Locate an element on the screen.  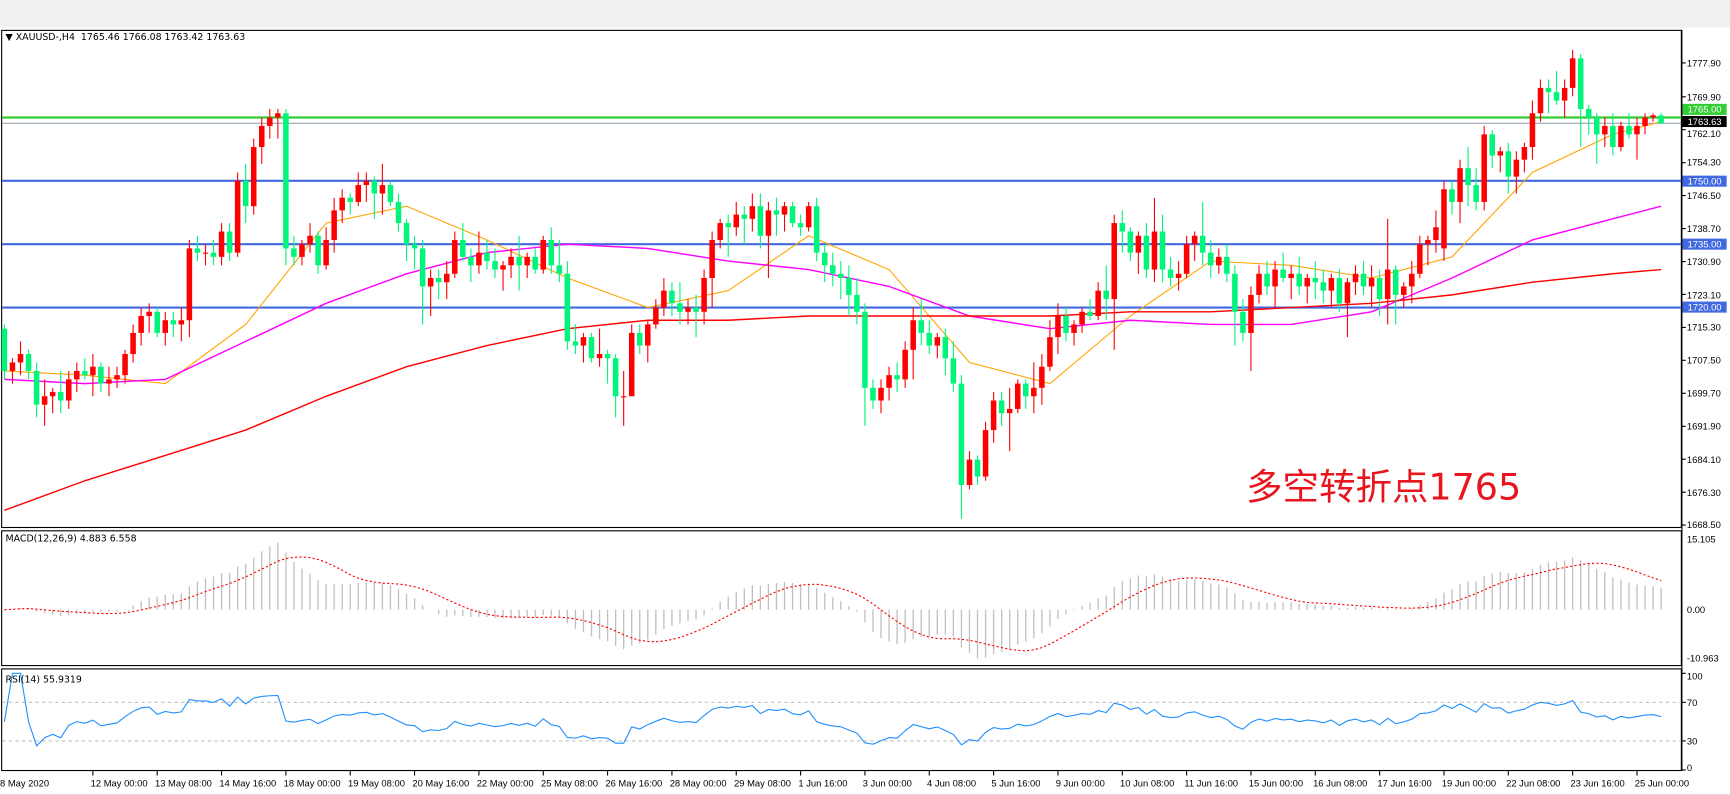
macd-axis-label: 0.00 is located at coordinates (1696, 610).